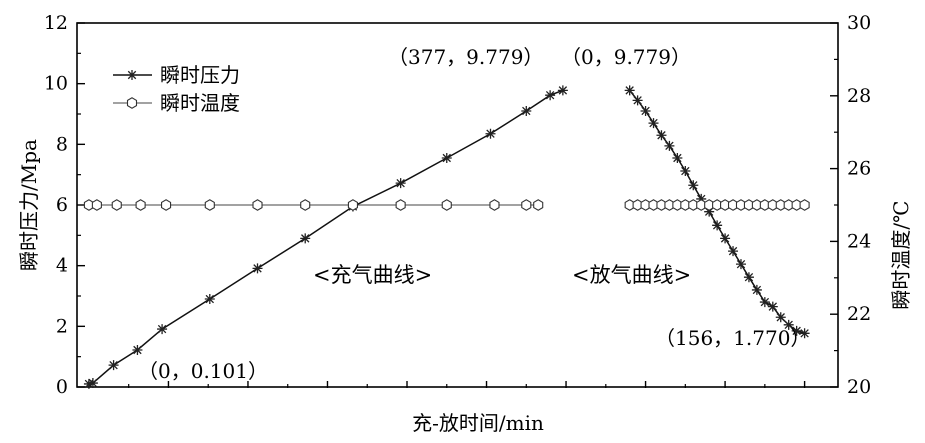 This screenshot has height=443, width=925. What do you see at coordinates (176, 89) in the screenshot?
I see `legend: 瞬时压力 瞬时温度` at bounding box center [176, 89].